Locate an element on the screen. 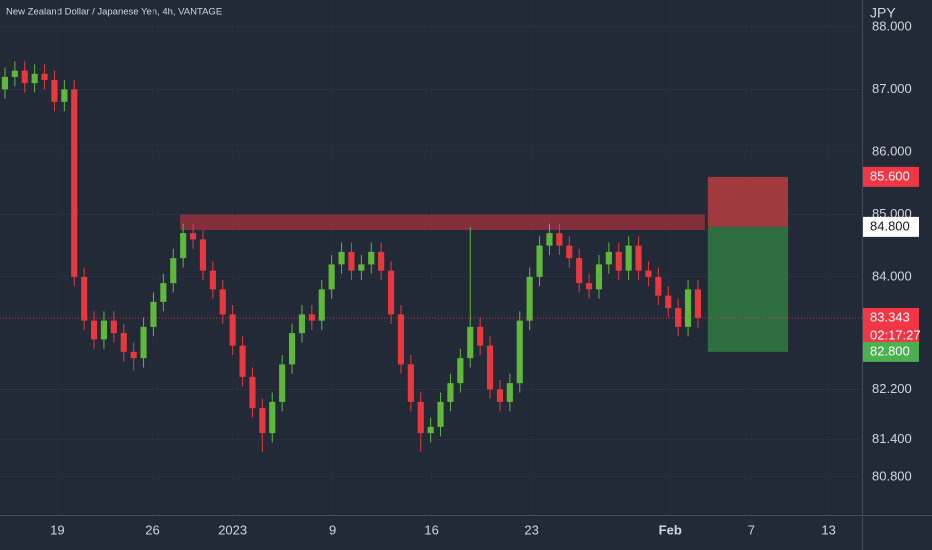 This screenshot has height=550, width=932. x-tick-label: 16 is located at coordinates (431, 529).